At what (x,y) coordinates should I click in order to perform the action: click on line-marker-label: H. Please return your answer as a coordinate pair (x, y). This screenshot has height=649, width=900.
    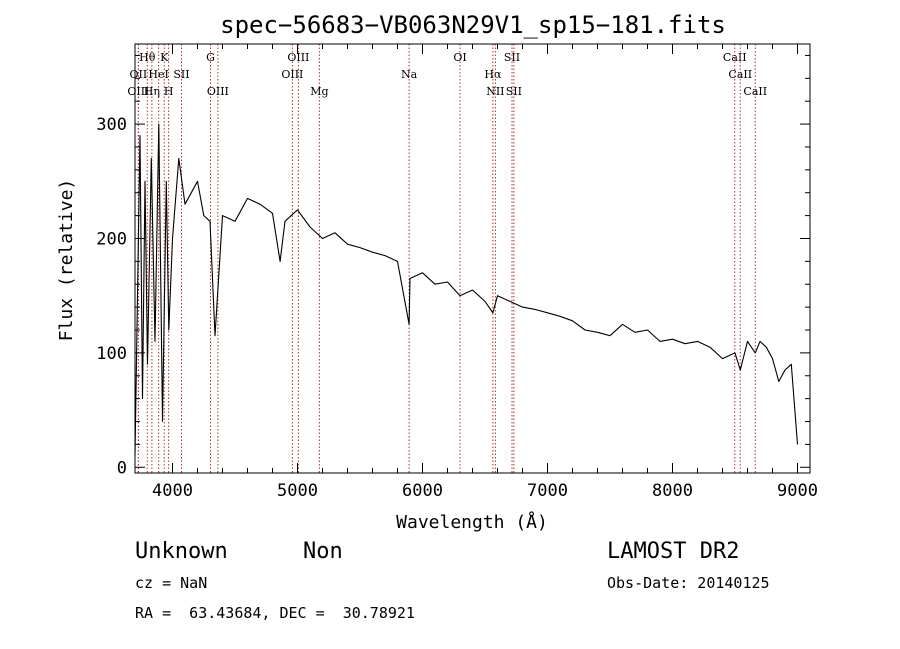
    Looking at the image, I should click on (169, 91).